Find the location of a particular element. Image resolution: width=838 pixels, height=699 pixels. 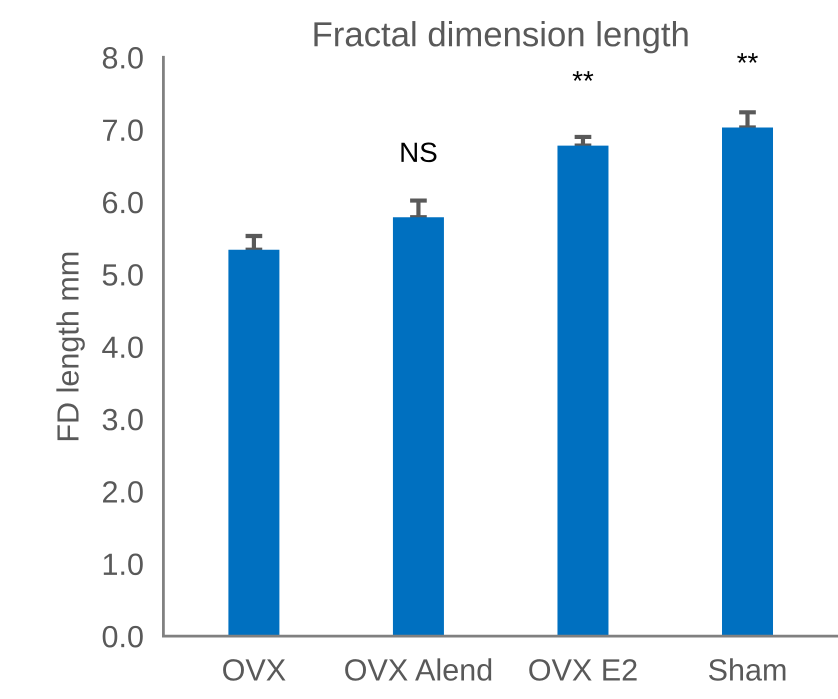

y-tick-label: 0.0 is located at coordinates (122, 637).